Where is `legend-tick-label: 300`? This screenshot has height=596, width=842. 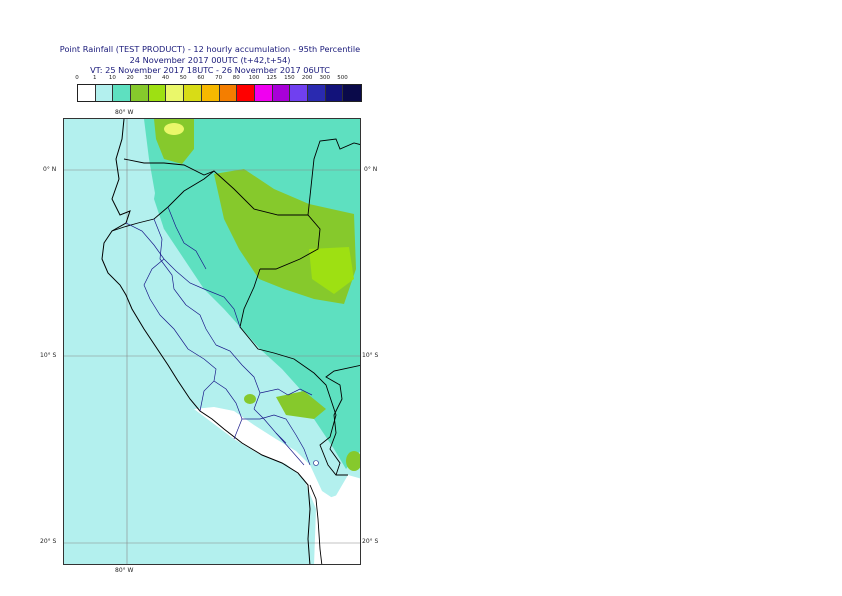 legend-tick-label: 300 is located at coordinates (325, 78).